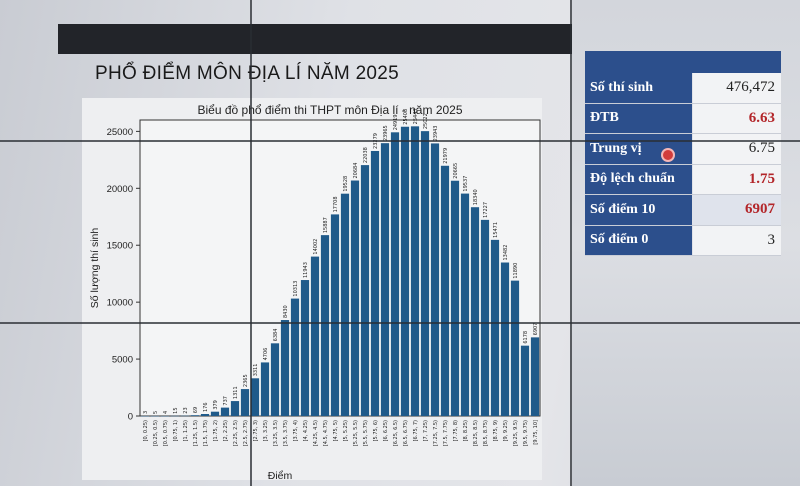  What do you see at coordinates (536, 329) in the screenshot?
I see `bar-value-label: 6907` at bounding box center [536, 329].